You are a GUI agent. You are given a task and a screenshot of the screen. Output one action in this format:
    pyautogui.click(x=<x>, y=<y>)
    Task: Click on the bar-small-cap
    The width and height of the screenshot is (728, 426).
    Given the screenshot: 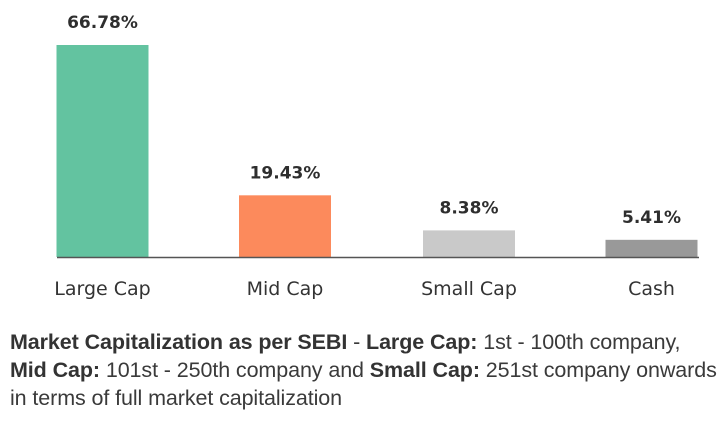 What is the action you would take?
    pyautogui.click(x=469, y=243)
    